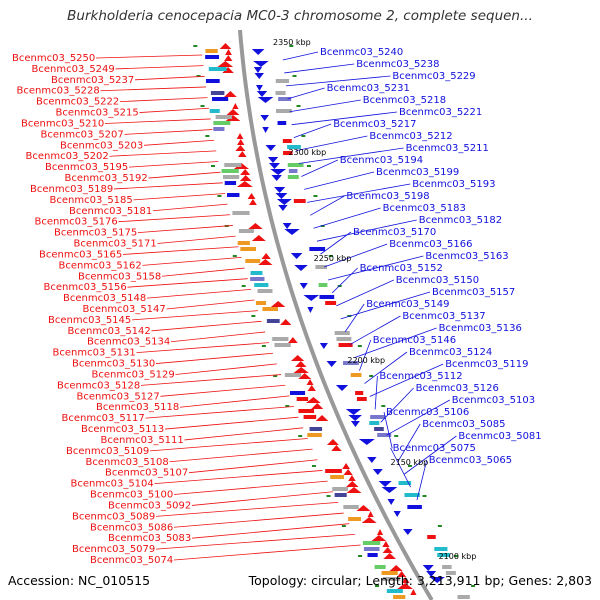 The image size is (600, 600). Describe the element at coordinates (131, 495) in the screenshot. I see `gene-label-left: Bcenmc03_5100` at that location.